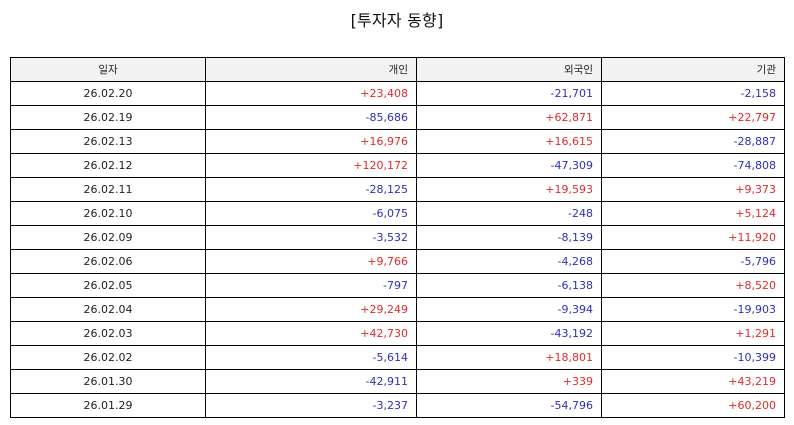 This screenshot has height=425, width=794. I want to click on table-row: 26.02.19 -85,686 +62,871 +22,797, so click(397, 117).